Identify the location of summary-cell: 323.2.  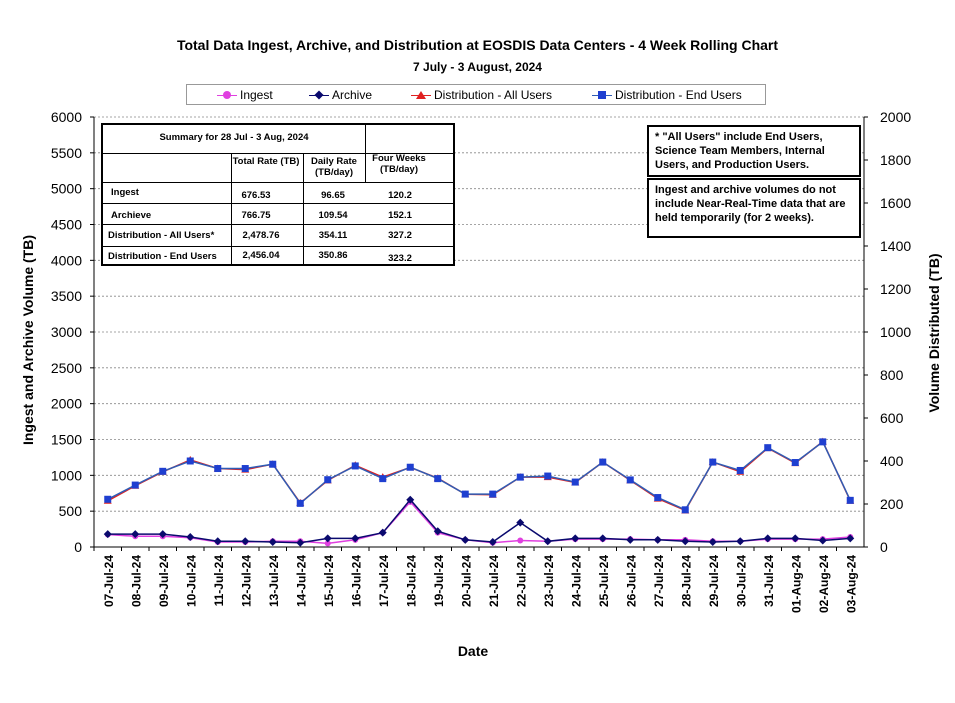
(400, 258).